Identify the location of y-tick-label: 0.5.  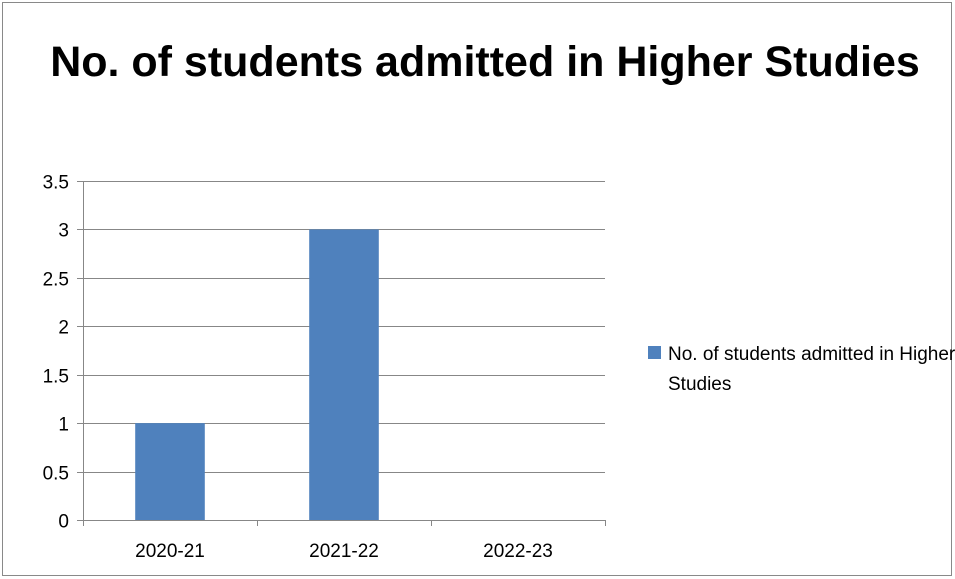
(56, 474).